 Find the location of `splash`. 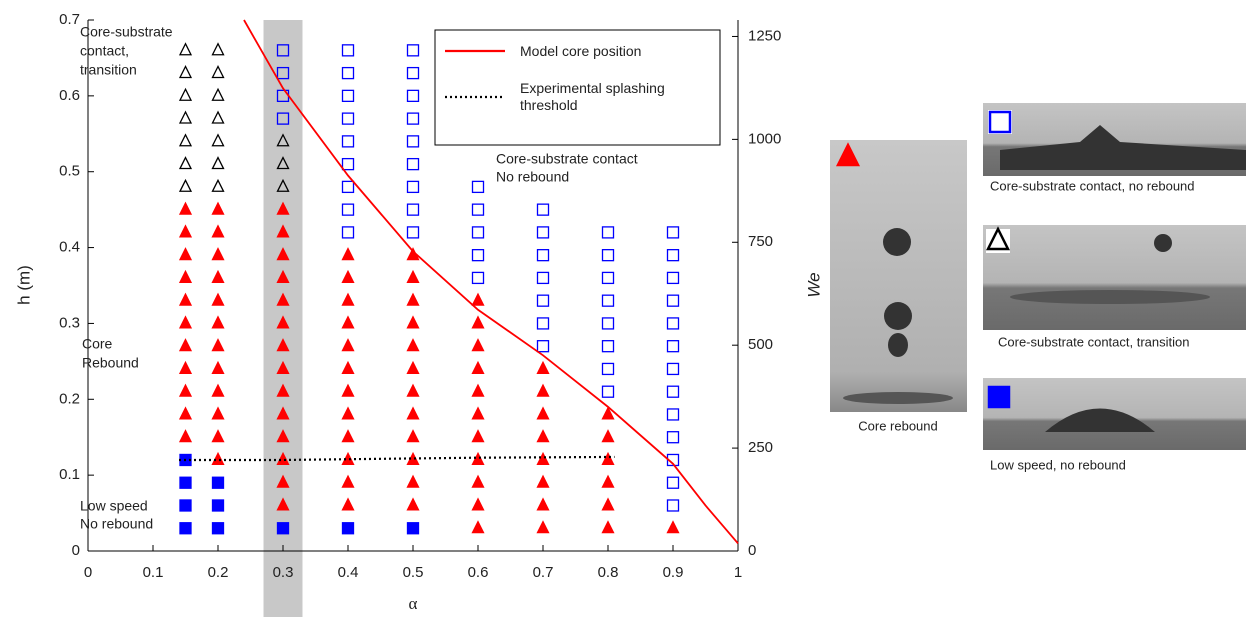

splash is located at coordinates (1100, 420).